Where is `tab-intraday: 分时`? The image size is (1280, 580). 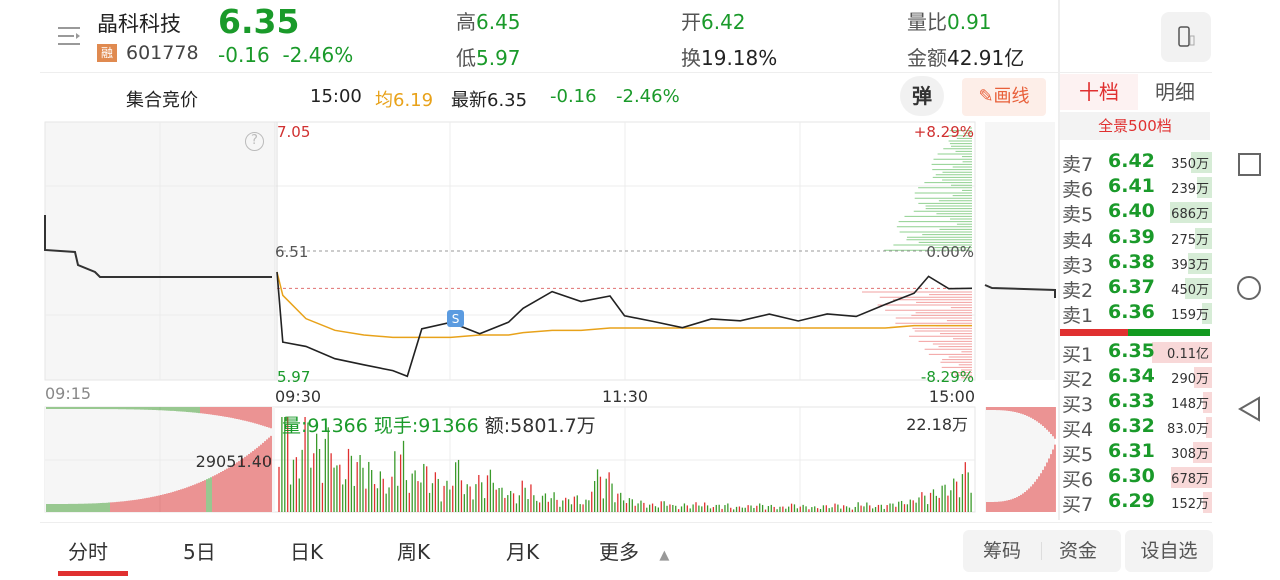 tab-intraday: 分时 is located at coordinates (88, 552).